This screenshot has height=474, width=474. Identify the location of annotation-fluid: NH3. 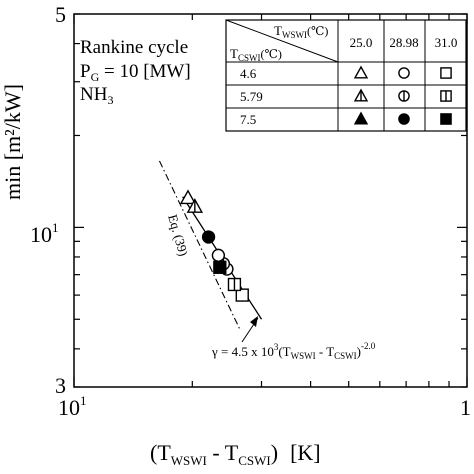
(96, 95).